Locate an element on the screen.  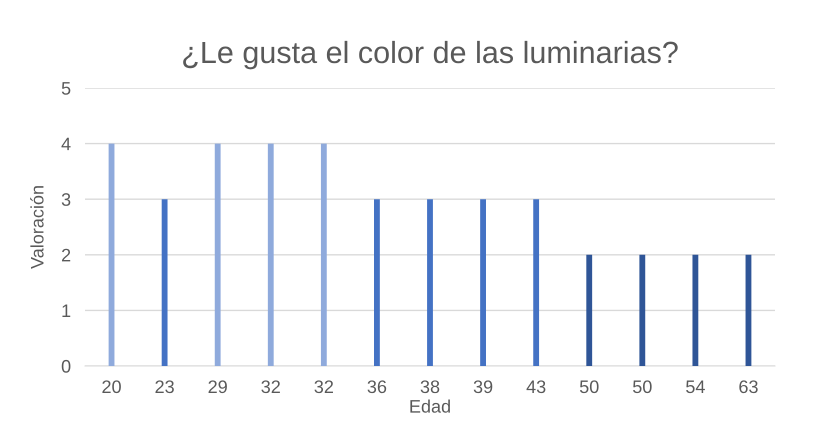
y-axis-title: Valoración is located at coordinates (37, 227).